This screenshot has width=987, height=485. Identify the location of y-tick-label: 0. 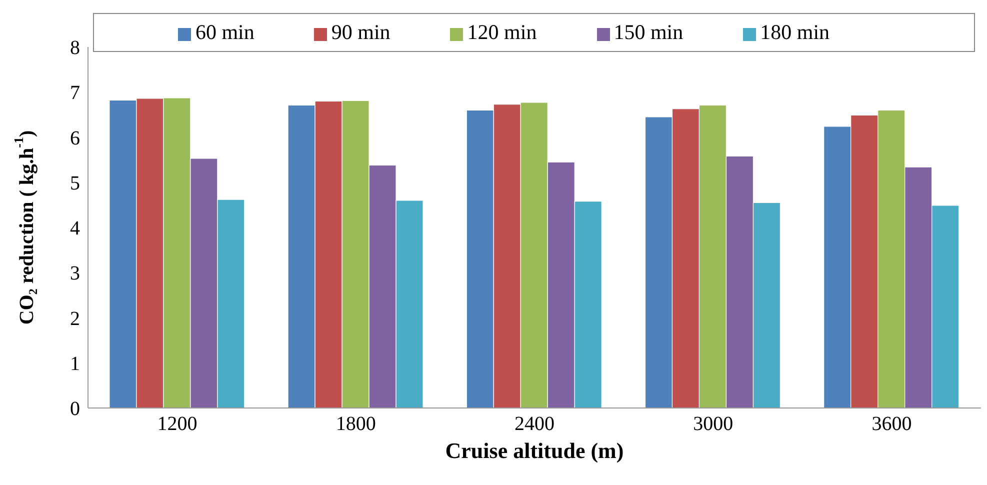
(75, 409).